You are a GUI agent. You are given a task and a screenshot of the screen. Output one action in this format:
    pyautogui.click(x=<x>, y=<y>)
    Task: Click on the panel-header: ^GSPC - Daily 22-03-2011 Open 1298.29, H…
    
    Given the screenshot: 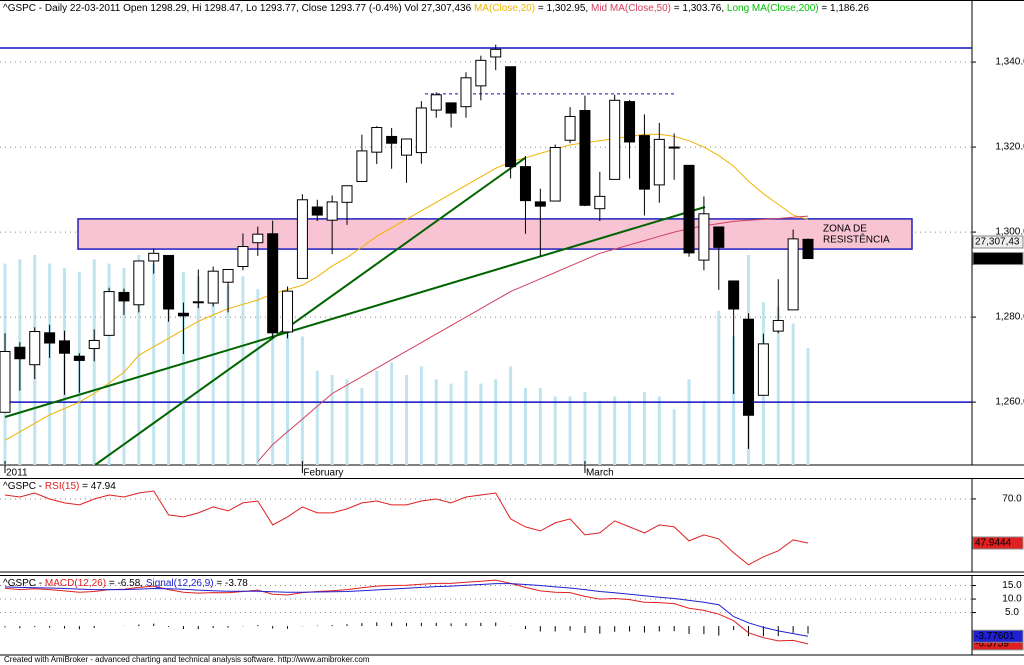 What is the action you would take?
    pyautogui.click(x=436, y=8)
    